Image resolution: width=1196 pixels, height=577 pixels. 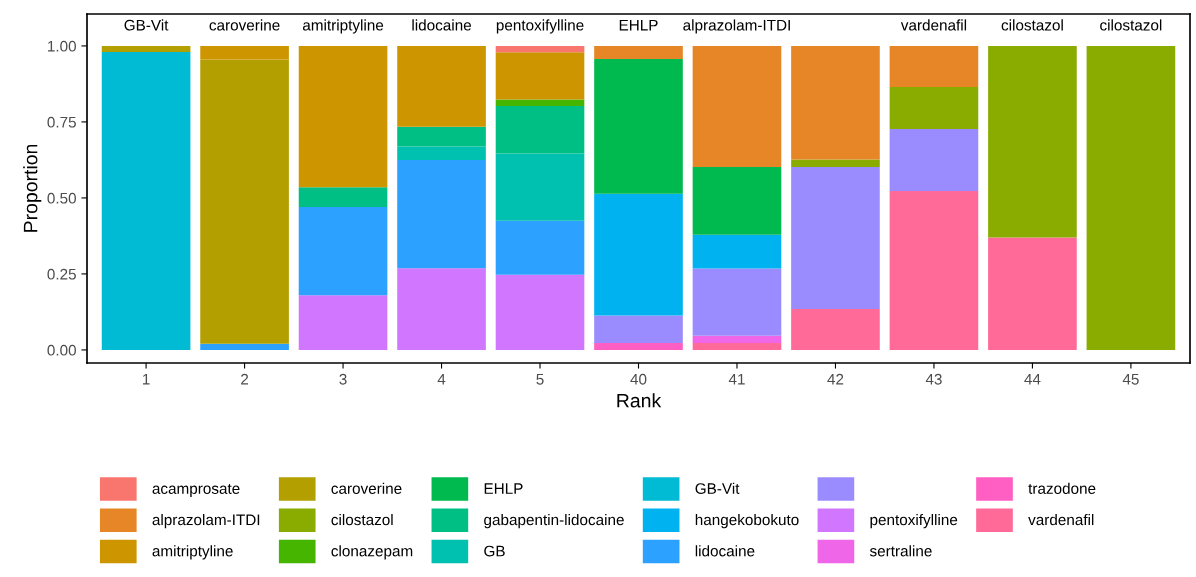 What do you see at coordinates (1130, 379) in the screenshot?
I see `x-tick-label: 45` at bounding box center [1130, 379].